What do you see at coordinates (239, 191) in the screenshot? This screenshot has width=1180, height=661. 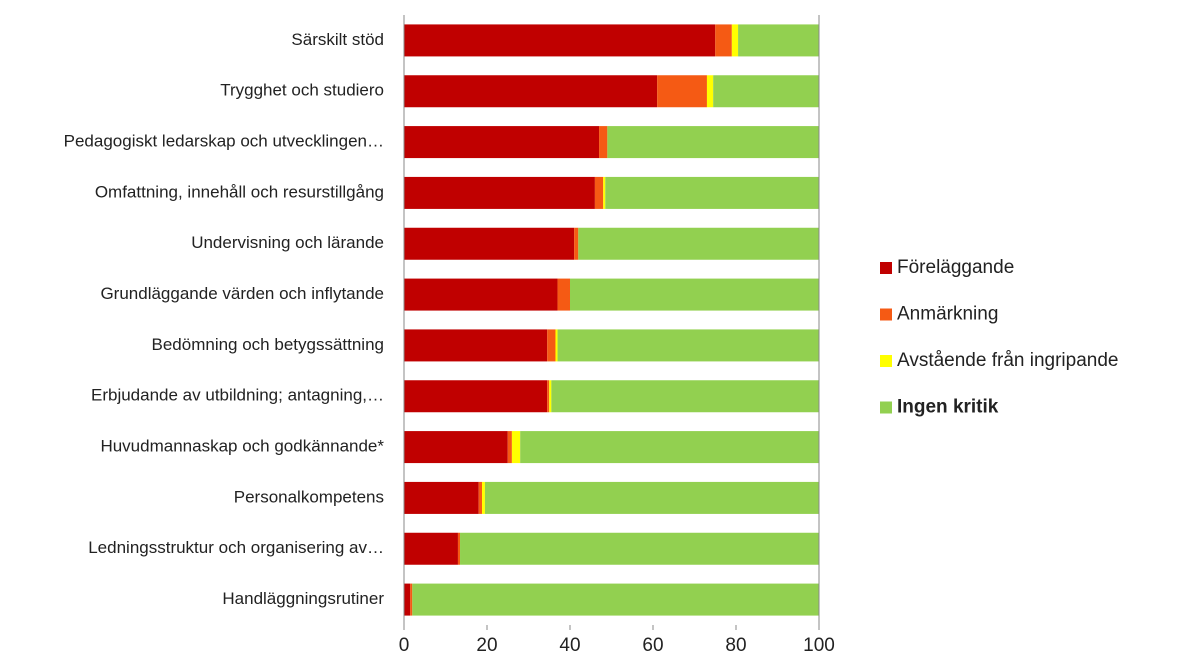 I see `category-label: Omfattning, innehåll och resurstillgång` at bounding box center [239, 191].